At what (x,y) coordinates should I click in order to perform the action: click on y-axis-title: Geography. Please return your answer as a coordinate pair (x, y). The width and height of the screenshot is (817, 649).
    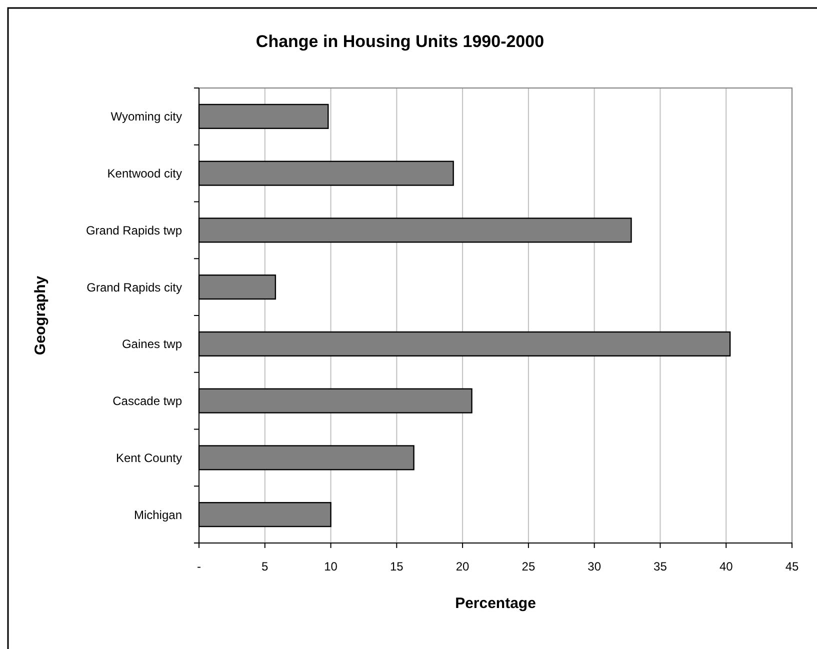
    Looking at the image, I should click on (40, 315).